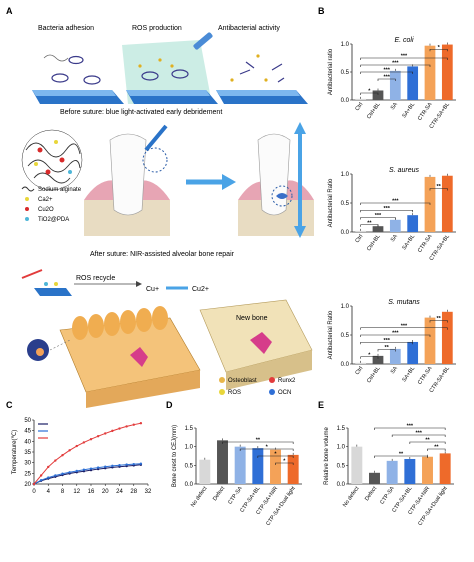  I want to click on light-source-icon, so click(203, 41).